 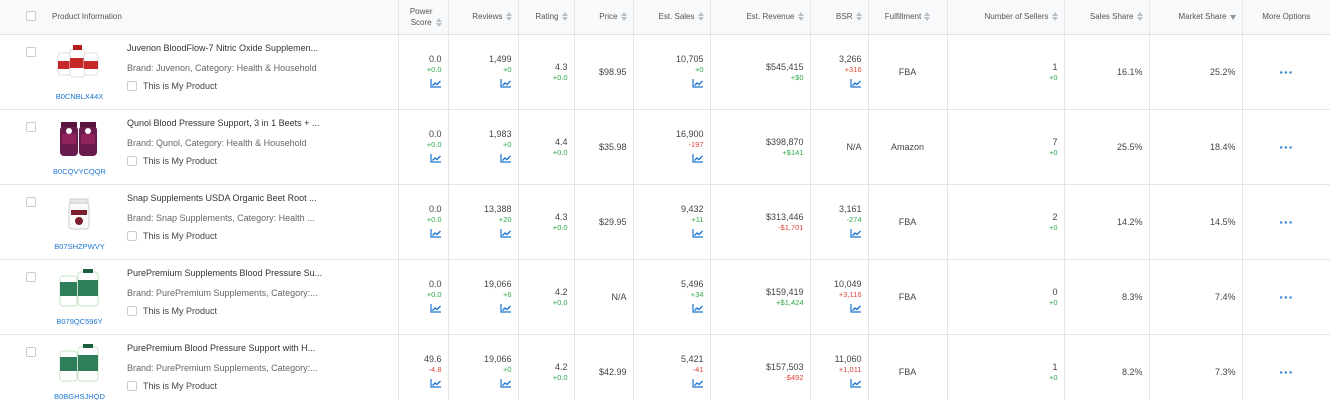 I want to click on col-est-sales: Est. Sales, so click(x=672, y=17).